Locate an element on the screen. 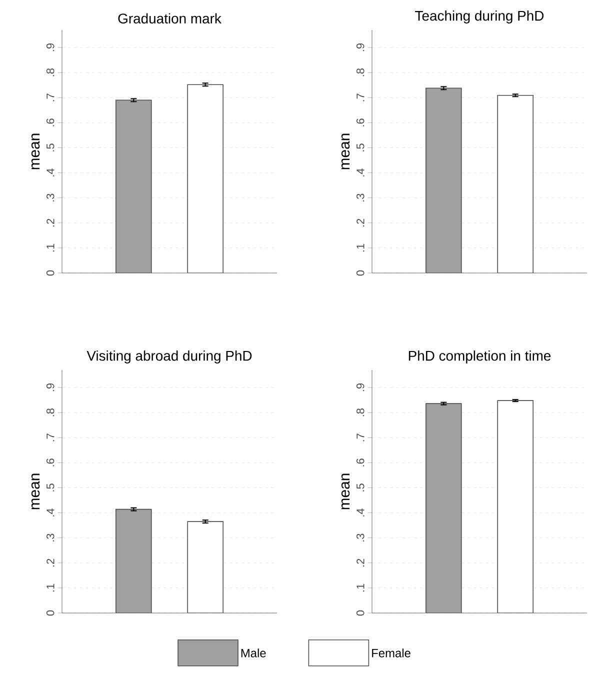 This screenshot has height=674, width=590. chart-title: Visiting abroad during PhD is located at coordinates (169, 357).